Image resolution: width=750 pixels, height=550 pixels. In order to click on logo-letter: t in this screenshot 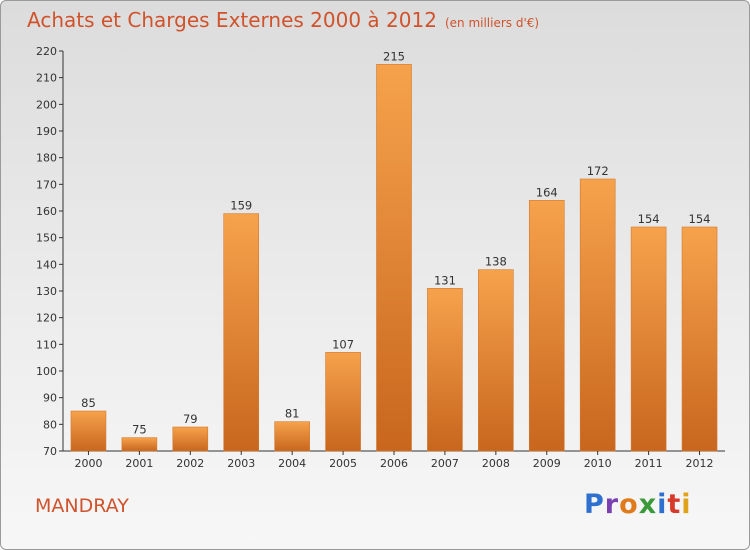, I will do `click(674, 504)`.